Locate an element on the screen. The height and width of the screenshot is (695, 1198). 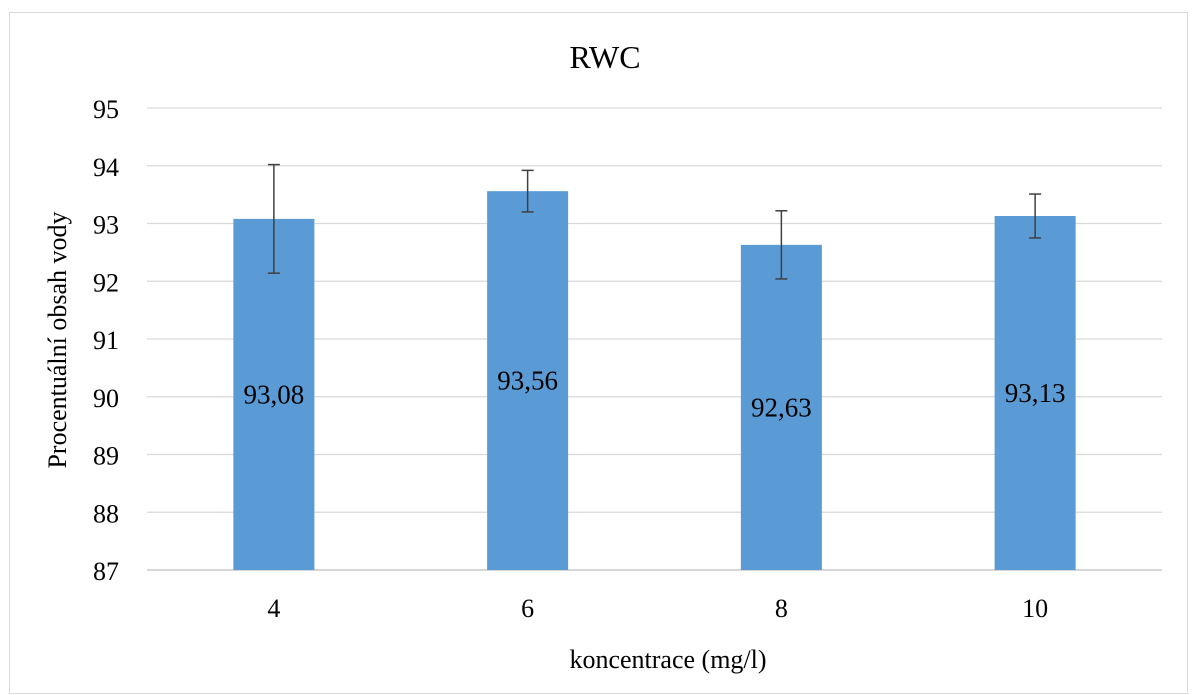
x-axis-tick-labels: 4 6 8 10 is located at coordinates (657, 608).